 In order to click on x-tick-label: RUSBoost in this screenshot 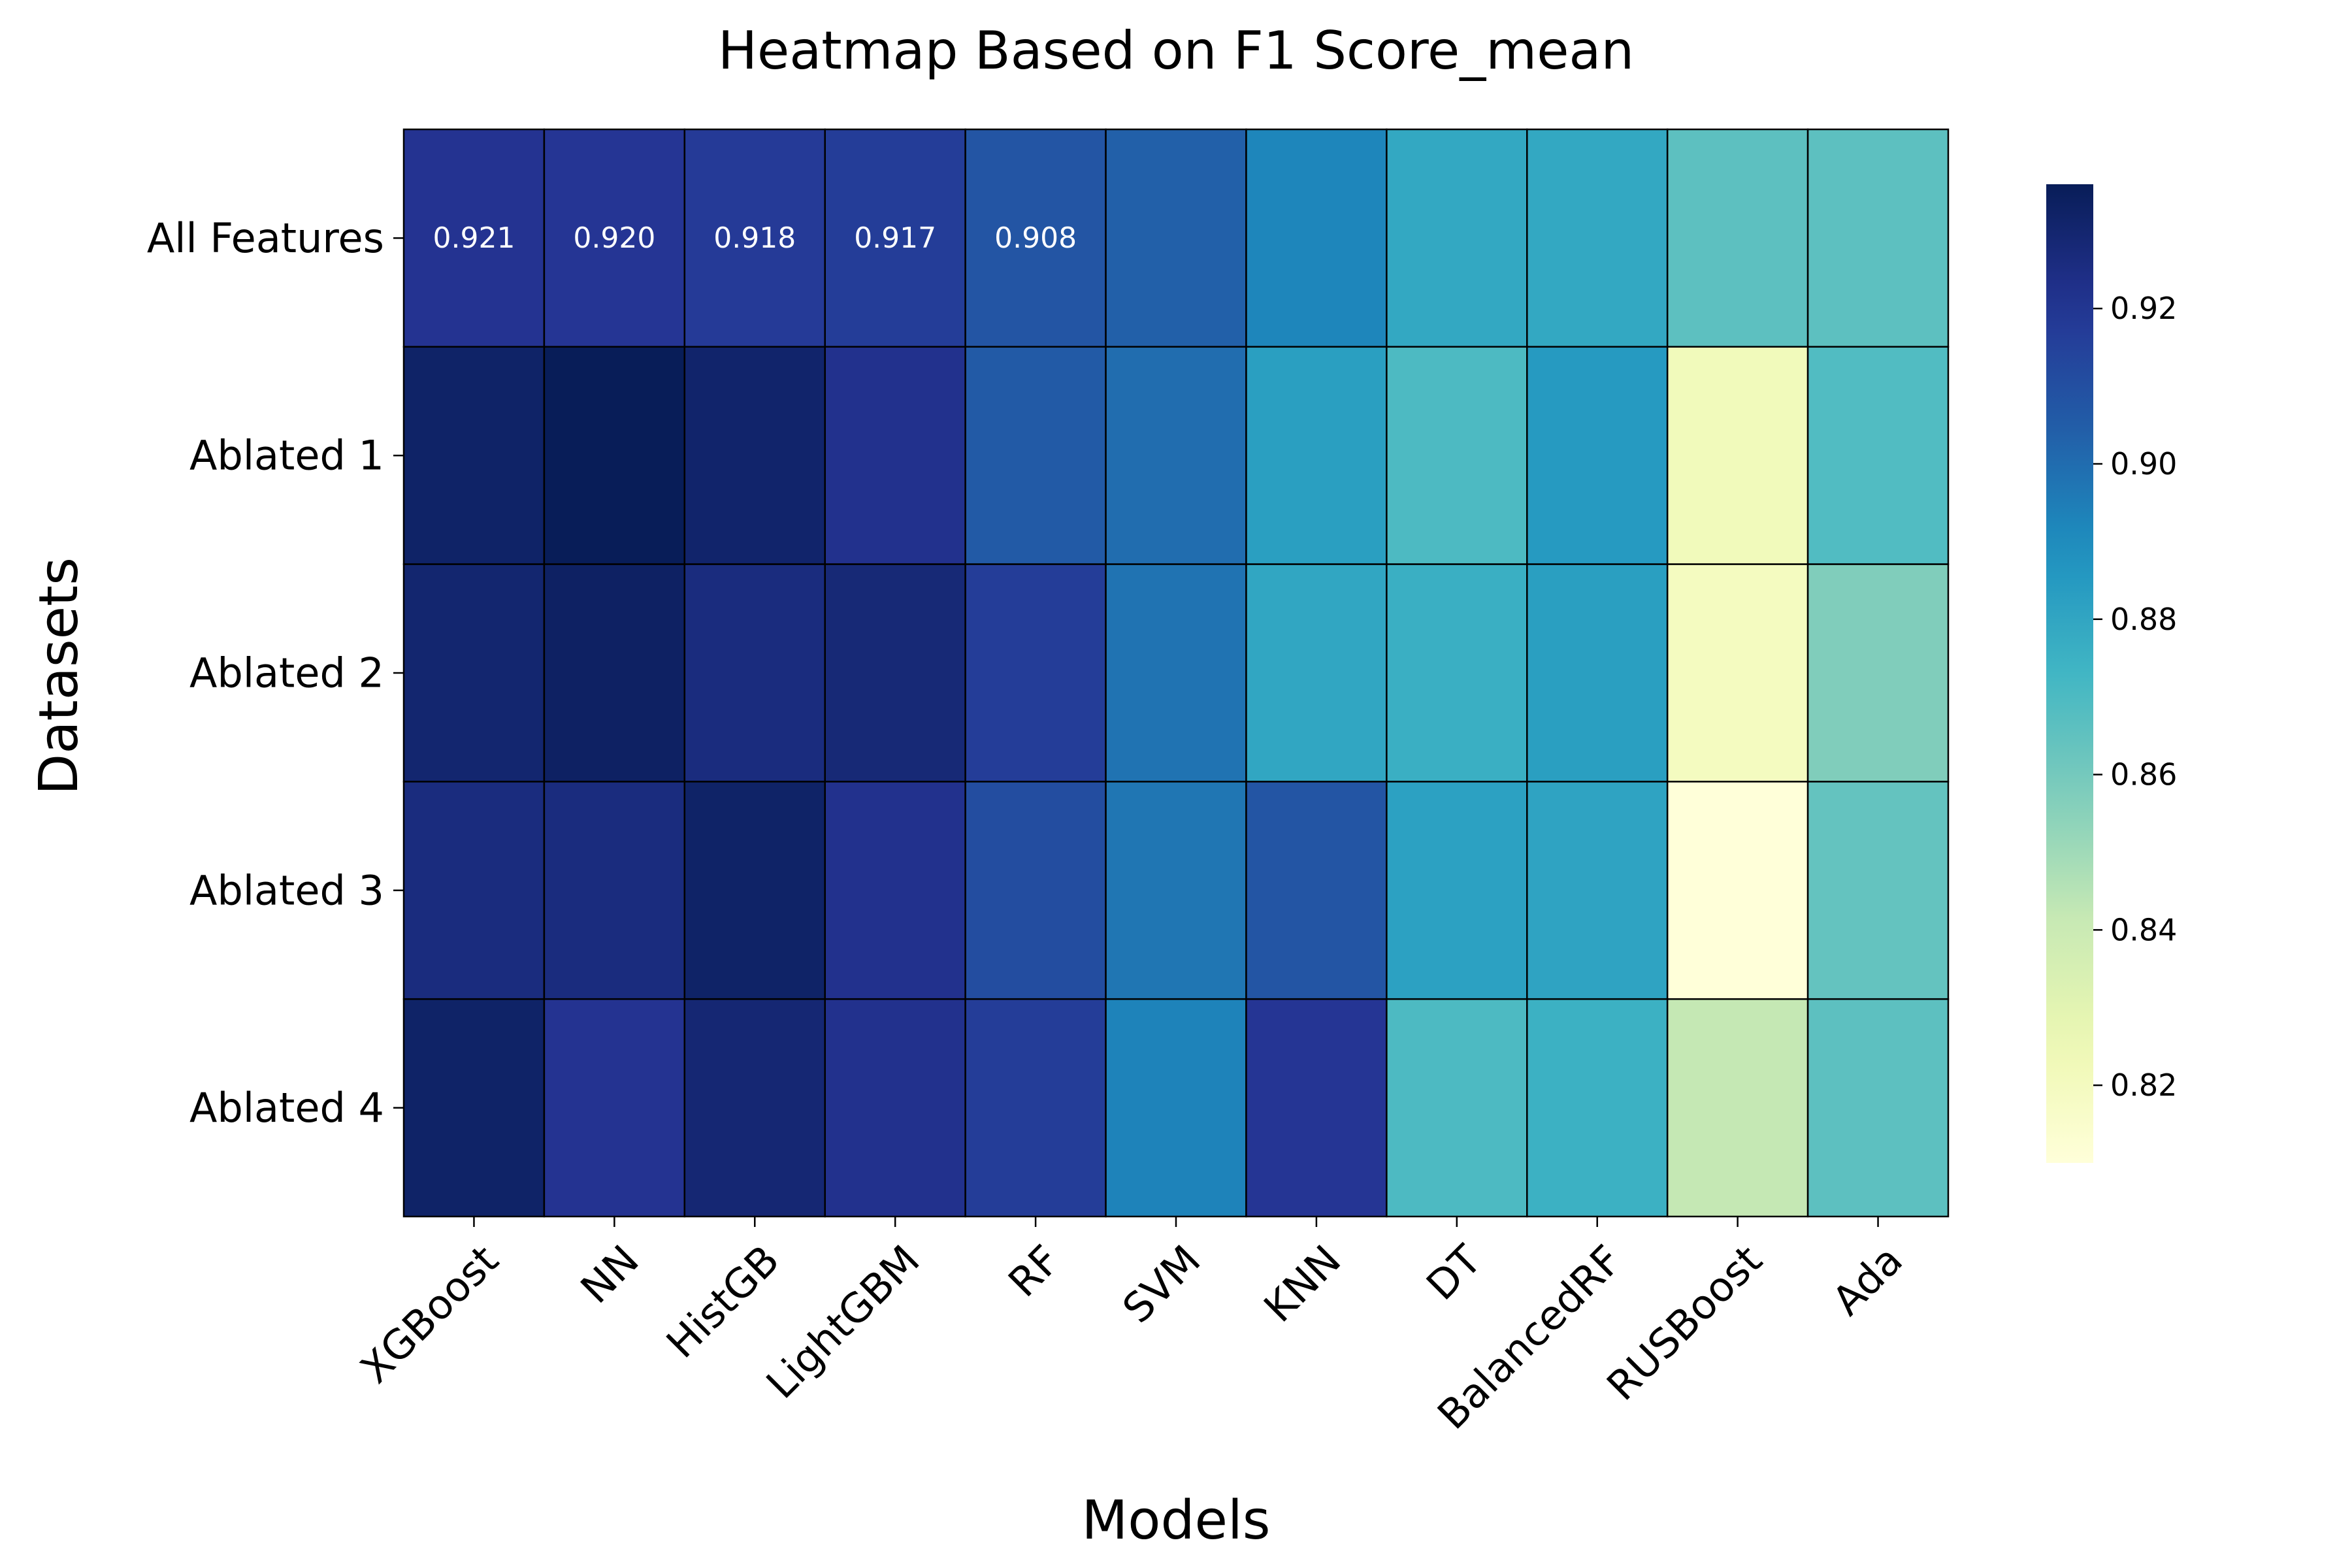, I will do `click(1684, 1323)`.